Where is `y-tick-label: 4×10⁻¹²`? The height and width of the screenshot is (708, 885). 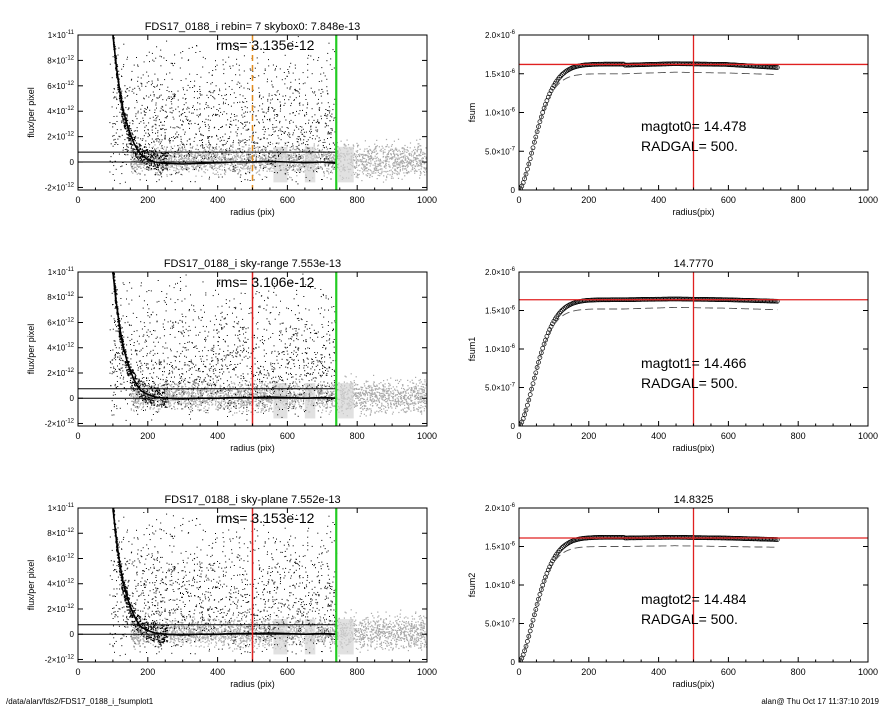 y-tick-label: 4×10⁻¹² is located at coordinates (60, 111).